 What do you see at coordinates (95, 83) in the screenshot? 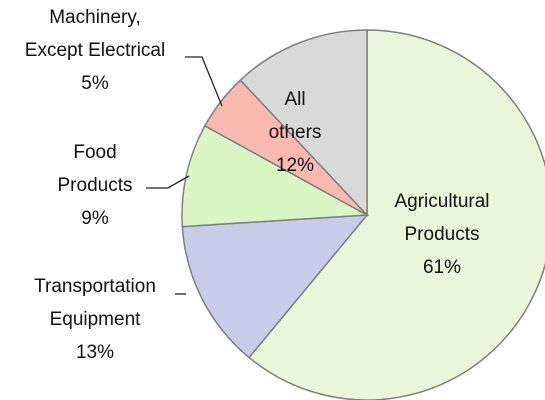
I see `value-label: 5%` at bounding box center [95, 83].